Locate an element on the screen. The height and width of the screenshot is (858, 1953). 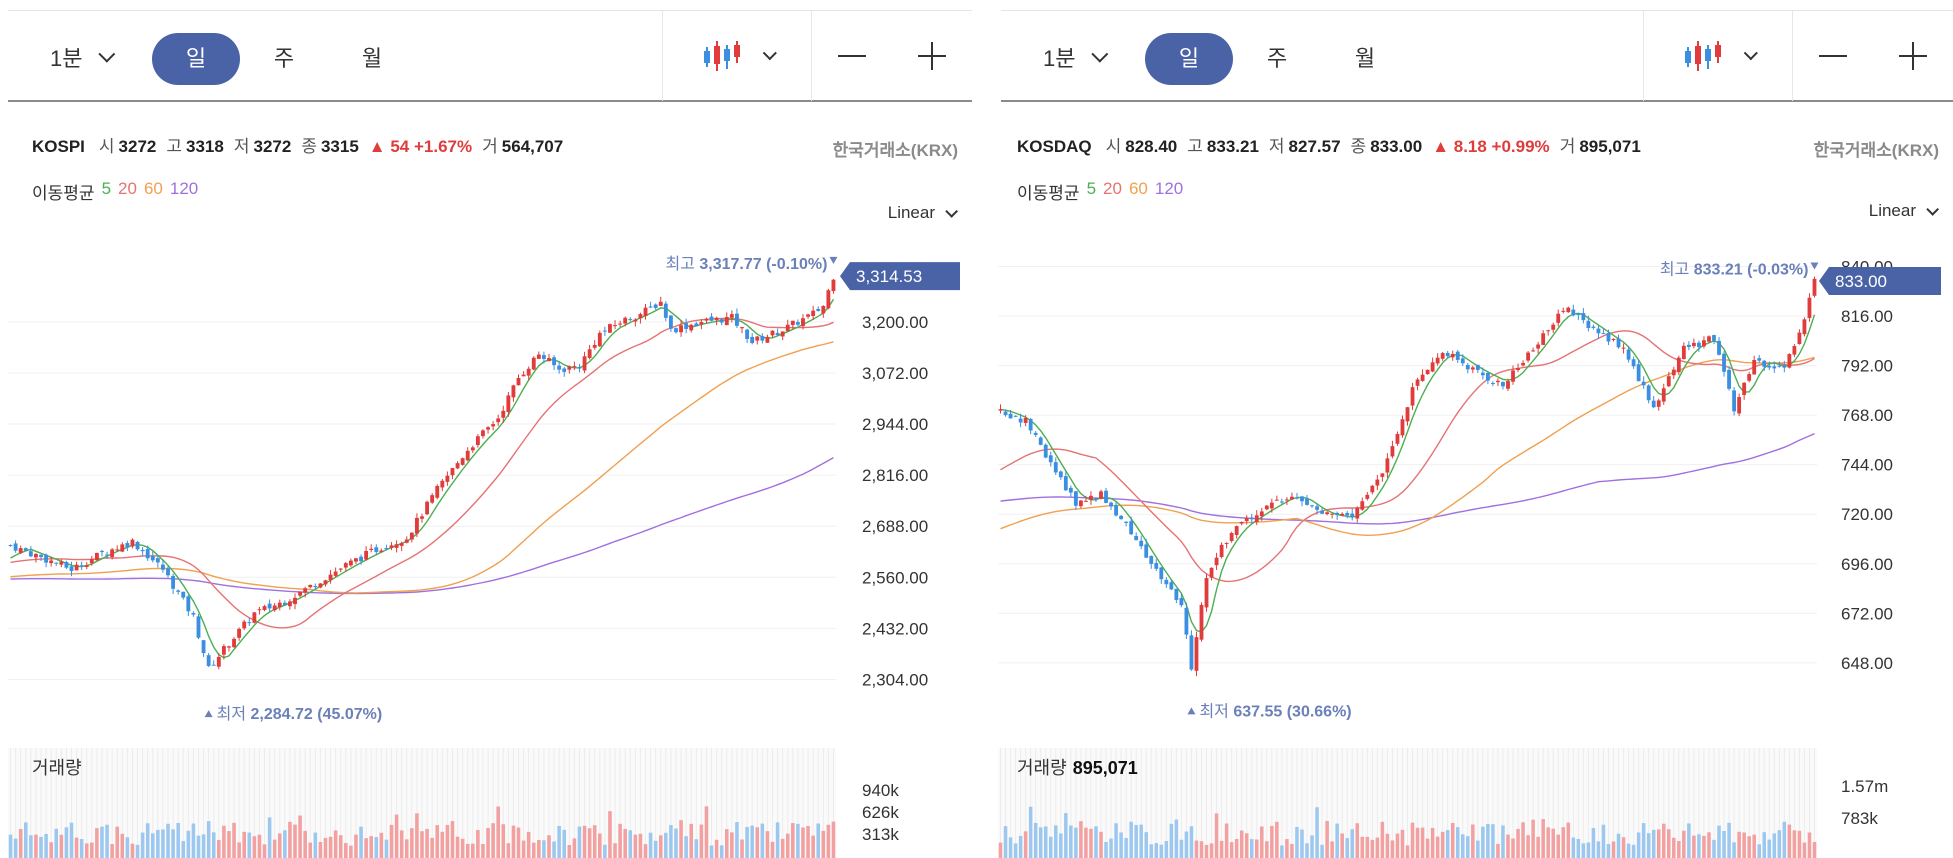
open-label: 시 is located at coordinates (1113, 146).